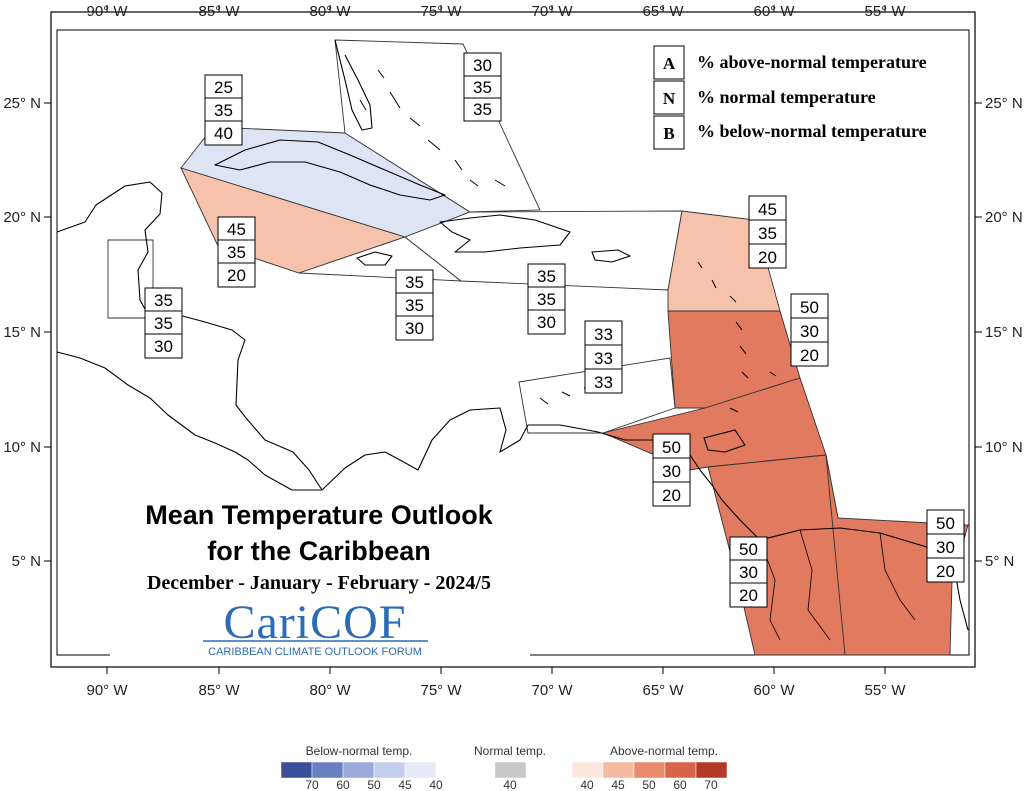  What do you see at coordinates (314, 622) in the screenshot?
I see `caricof-logo: CariCOF` at bounding box center [314, 622].